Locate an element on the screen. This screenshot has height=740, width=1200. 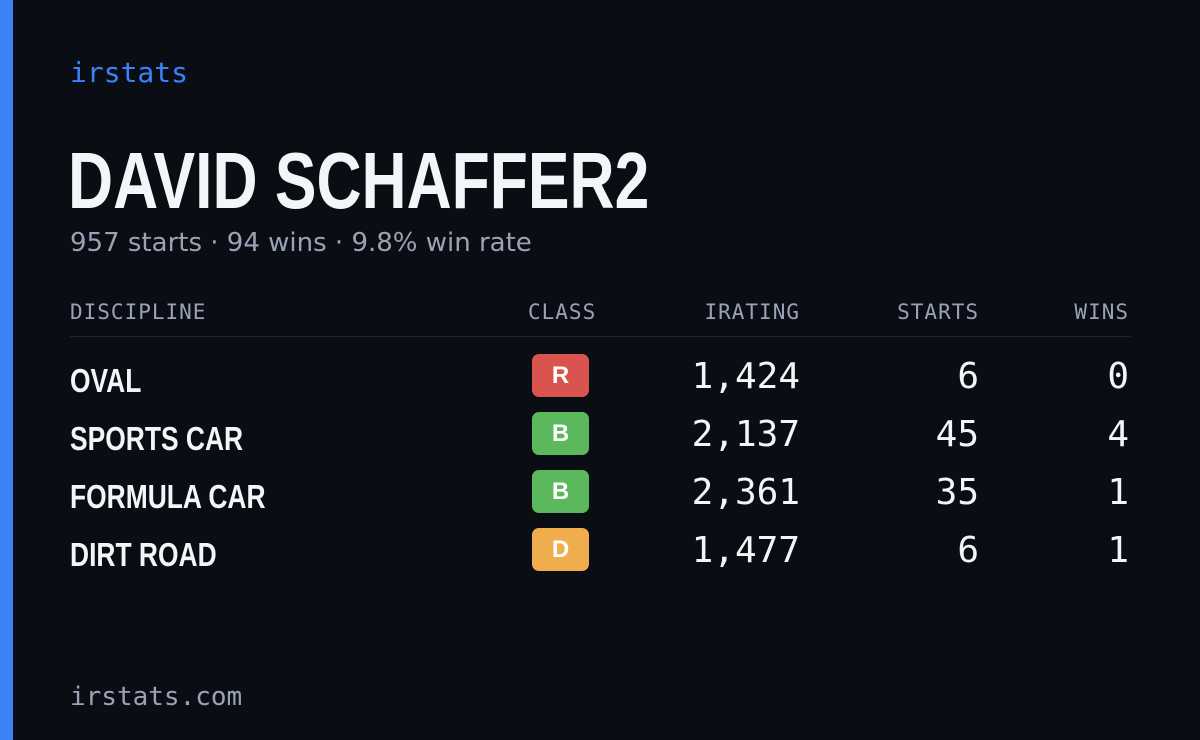
brand-logo-text: irstats is located at coordinates (129, 72).